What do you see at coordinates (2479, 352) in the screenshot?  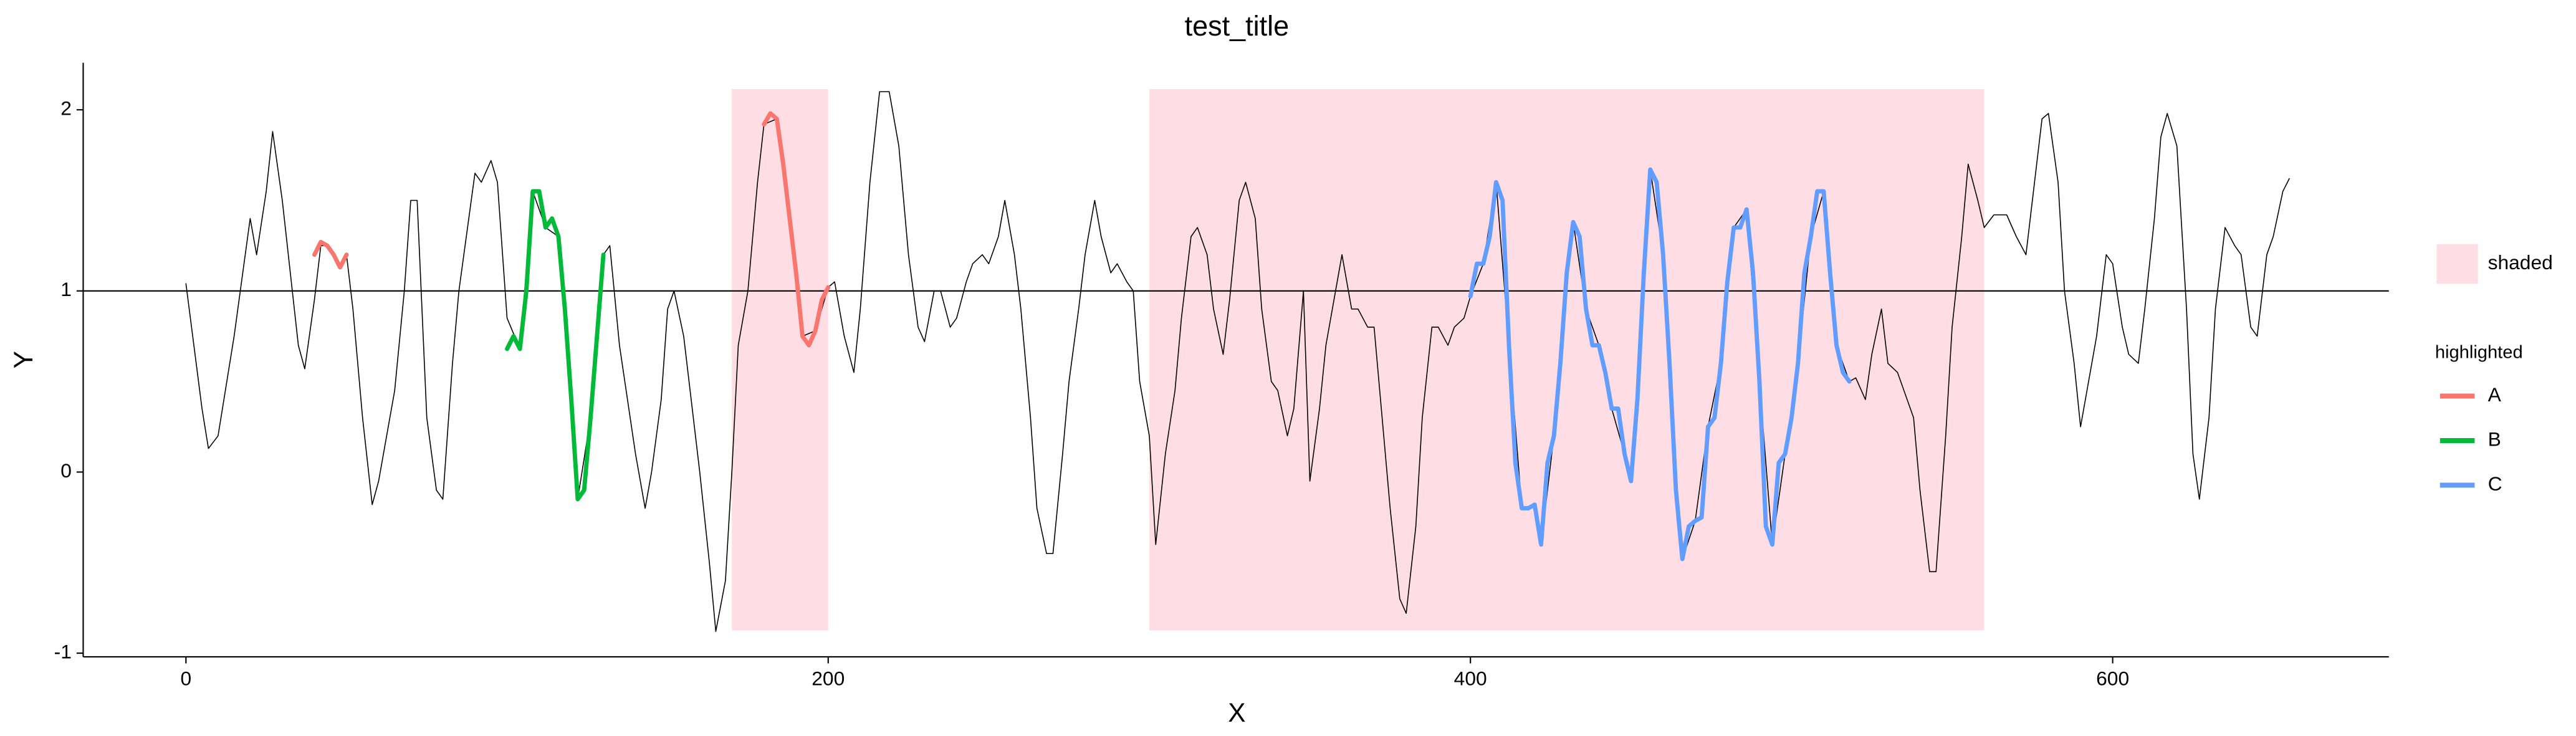 I see `legend-title: highlighted` at bounding box center [2479, 352].